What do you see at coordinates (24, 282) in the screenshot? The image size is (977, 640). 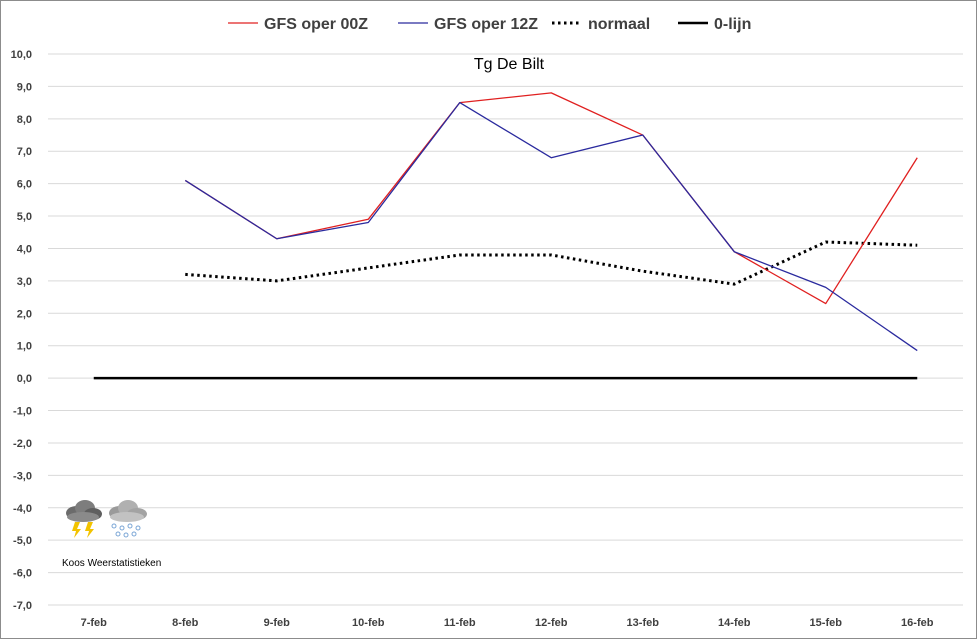 I see `y-tick-label: 3,0` at bounding box center [24, 282].